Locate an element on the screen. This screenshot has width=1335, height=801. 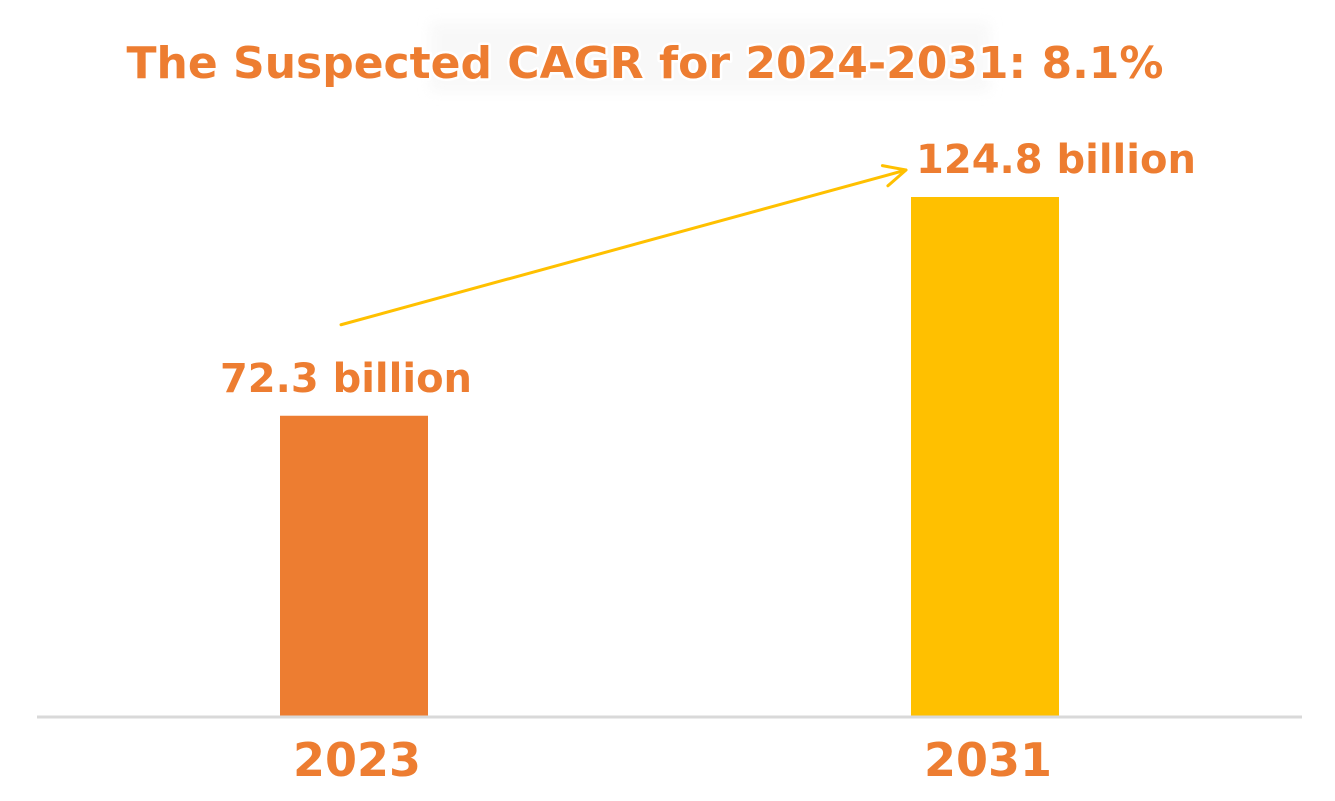
growth-arrow-shaft is located at coordinates (623, 247).